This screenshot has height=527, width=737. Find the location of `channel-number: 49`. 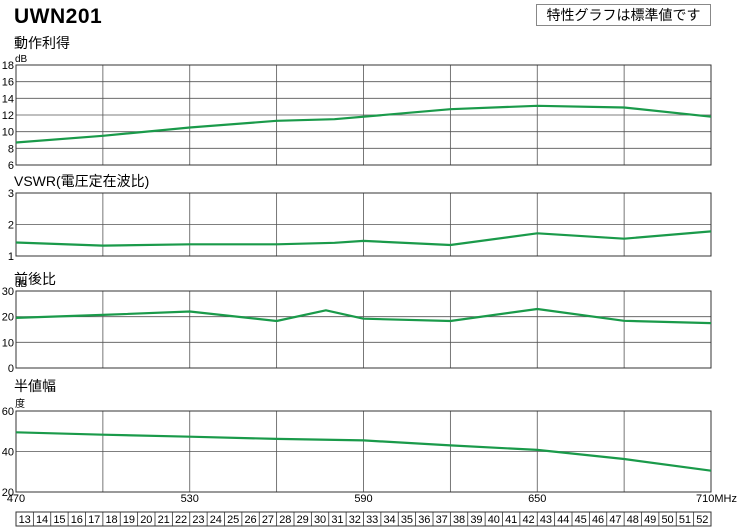

channel-number: 49 is located at coordinates (650, 520).